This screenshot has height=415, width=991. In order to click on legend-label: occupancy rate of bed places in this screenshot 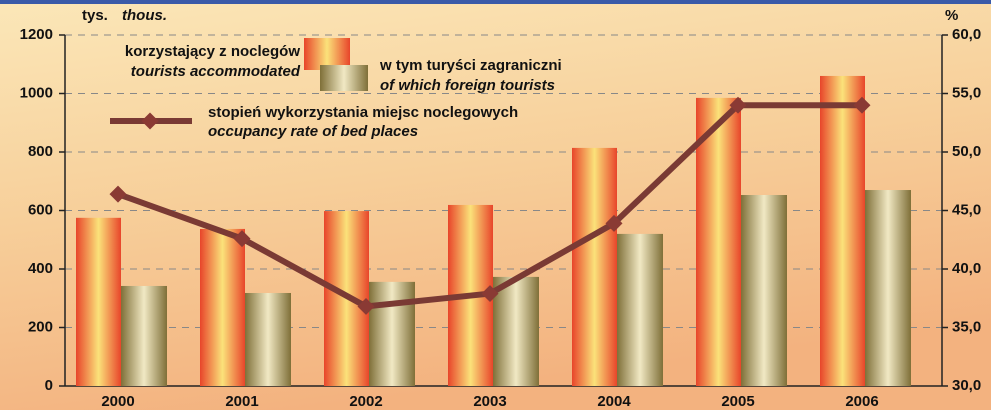, I will do `click(313, 131)`.